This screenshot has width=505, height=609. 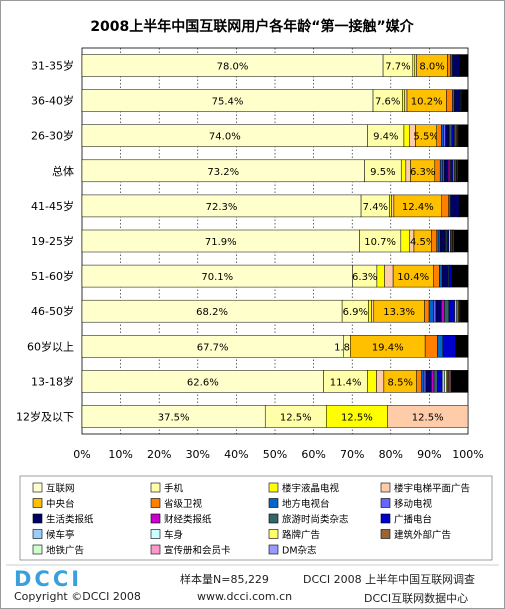 What do you see at coordinates (413, 277) in the screenshot?
I see `data-label: 10.4%` at bounding box center [413, 277].